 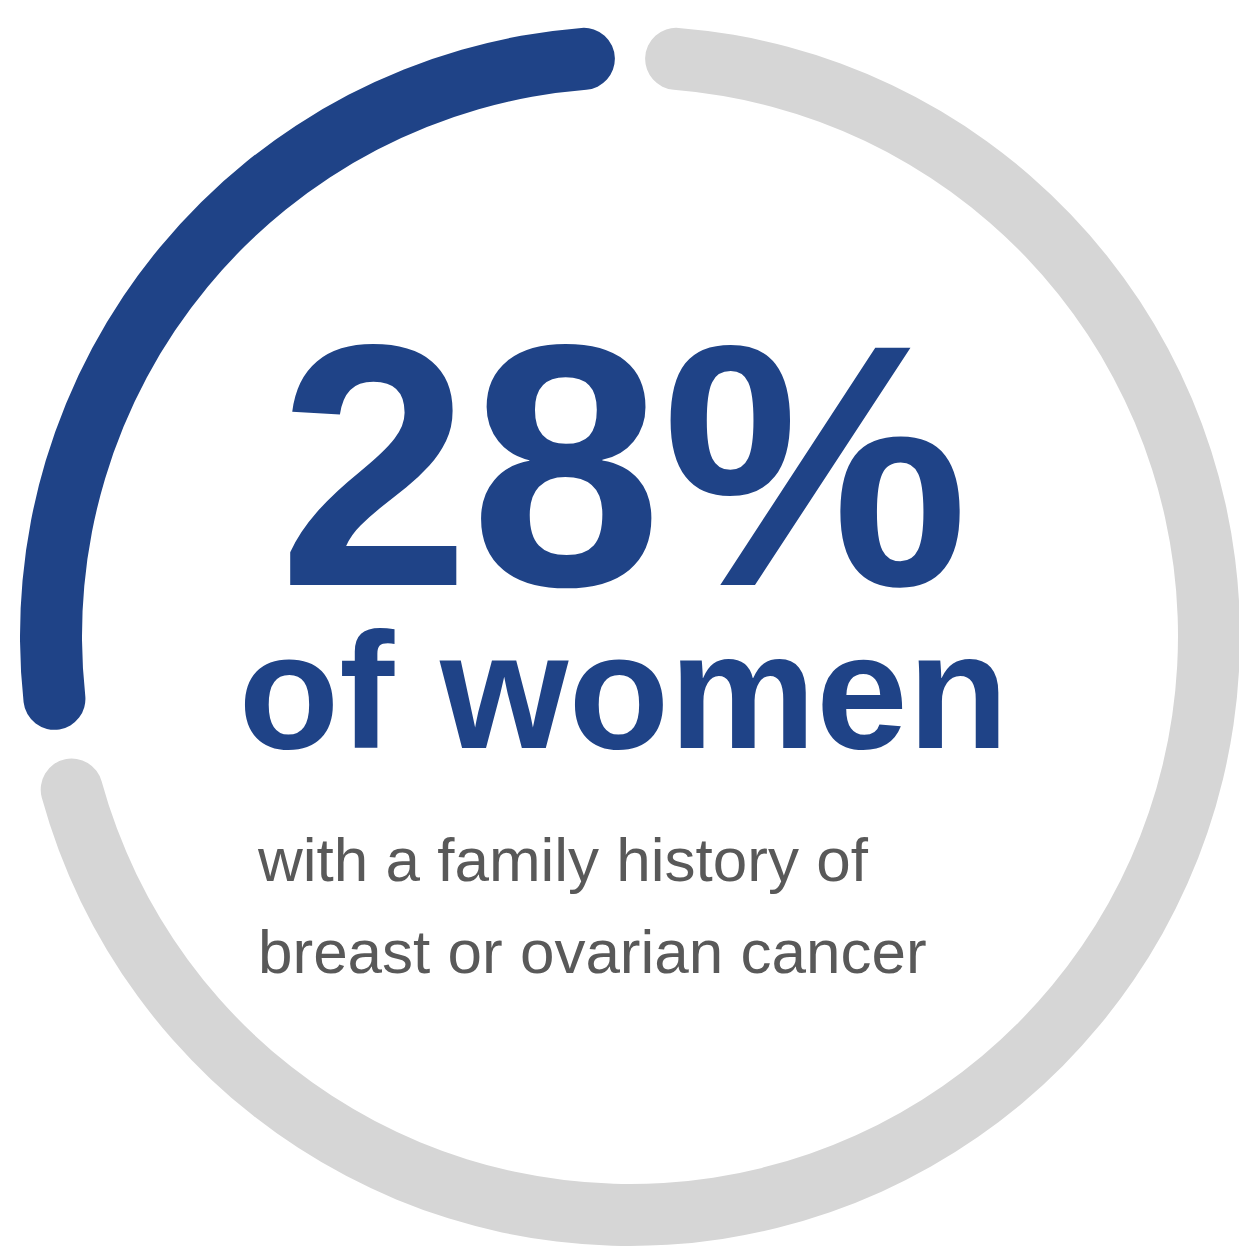 What do you see at coordinates (592, 905) in the screenshot?
I see `text: with a family history of breast or ovarian cancer` at bounding box center [592, 905].